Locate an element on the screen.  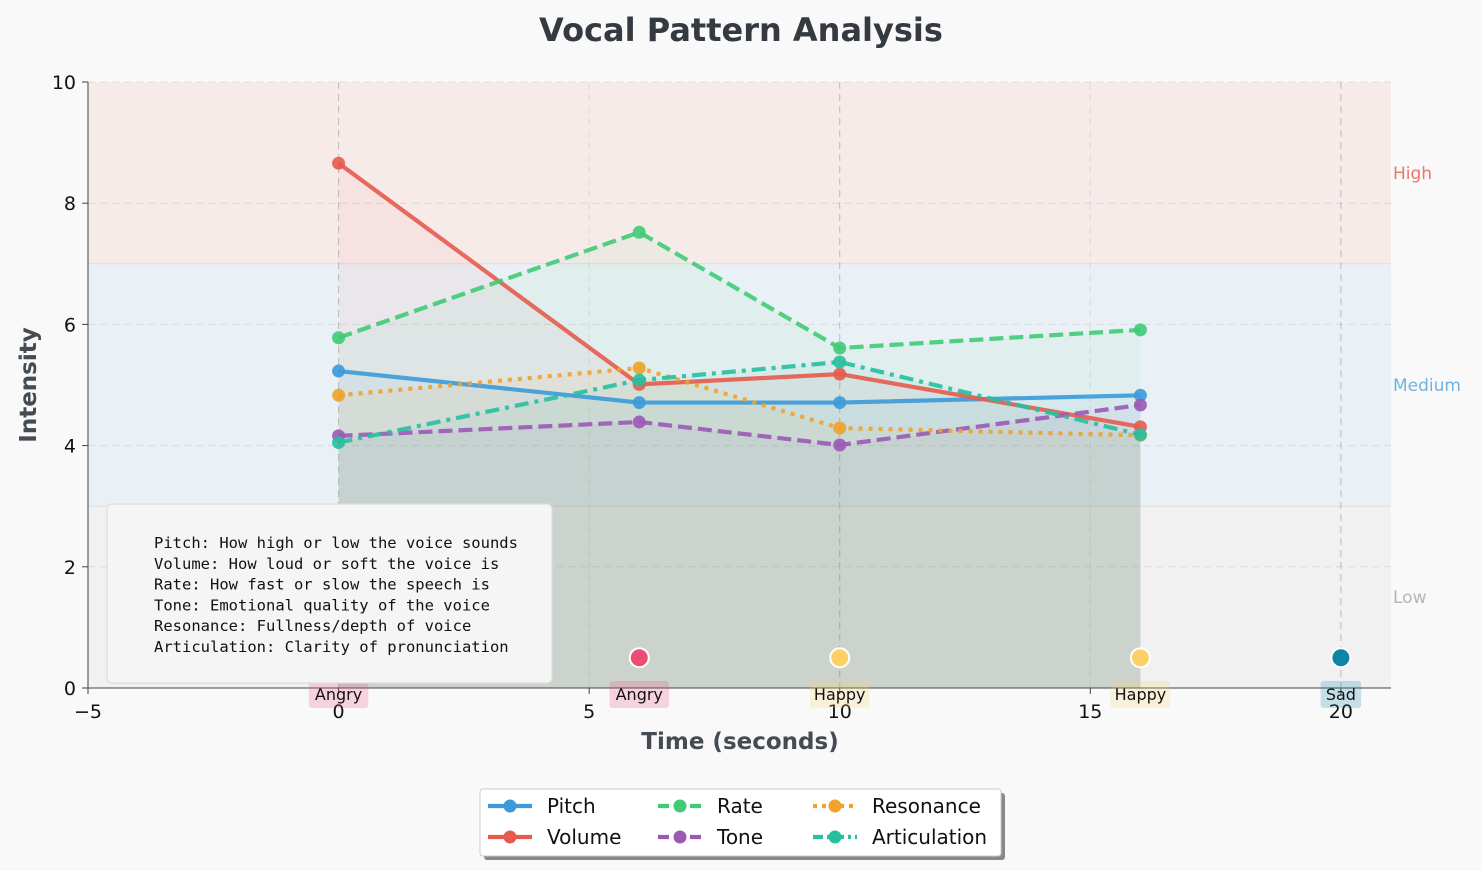
legend-label-tone: Tone is located at coordinates (739, 837).